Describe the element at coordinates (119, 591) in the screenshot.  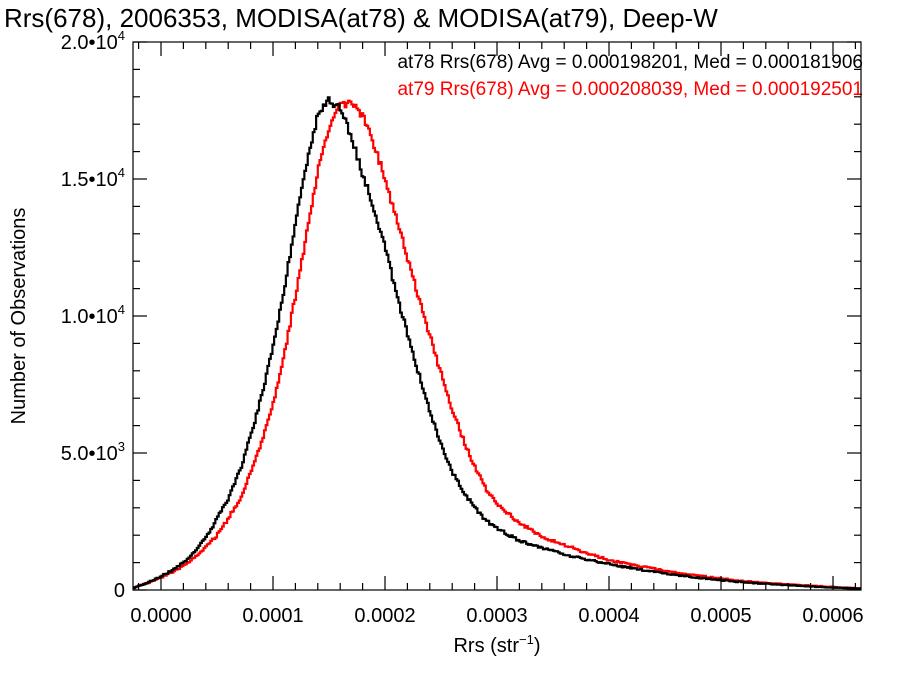
I see `y-tick-label: 0` at that location.